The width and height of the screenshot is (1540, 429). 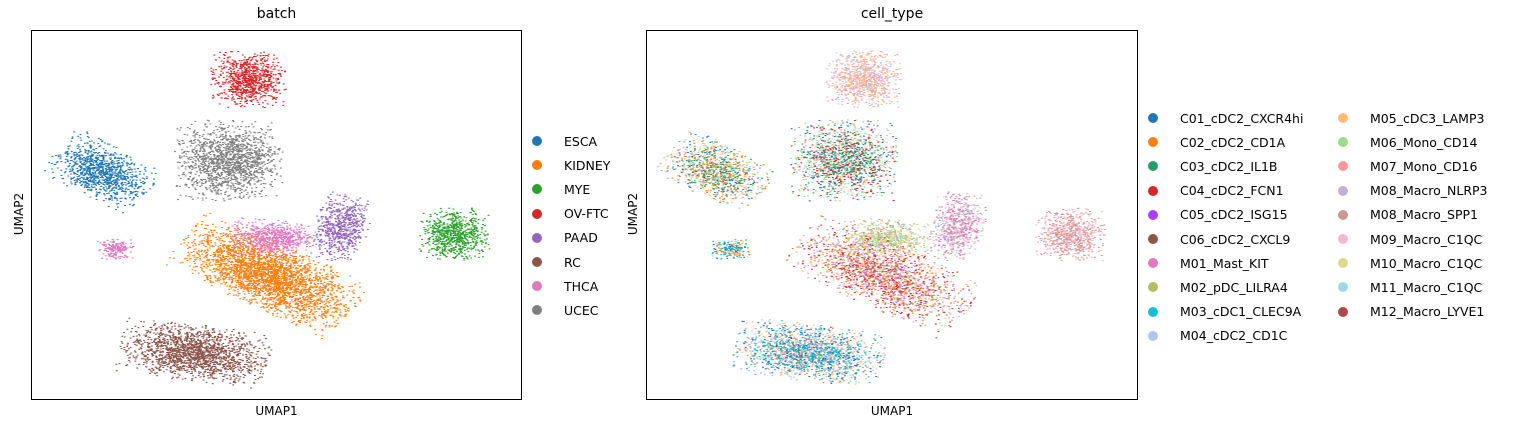 I want to click on x-axis-label-batch: UMAP1, so click(x=276, y=411).